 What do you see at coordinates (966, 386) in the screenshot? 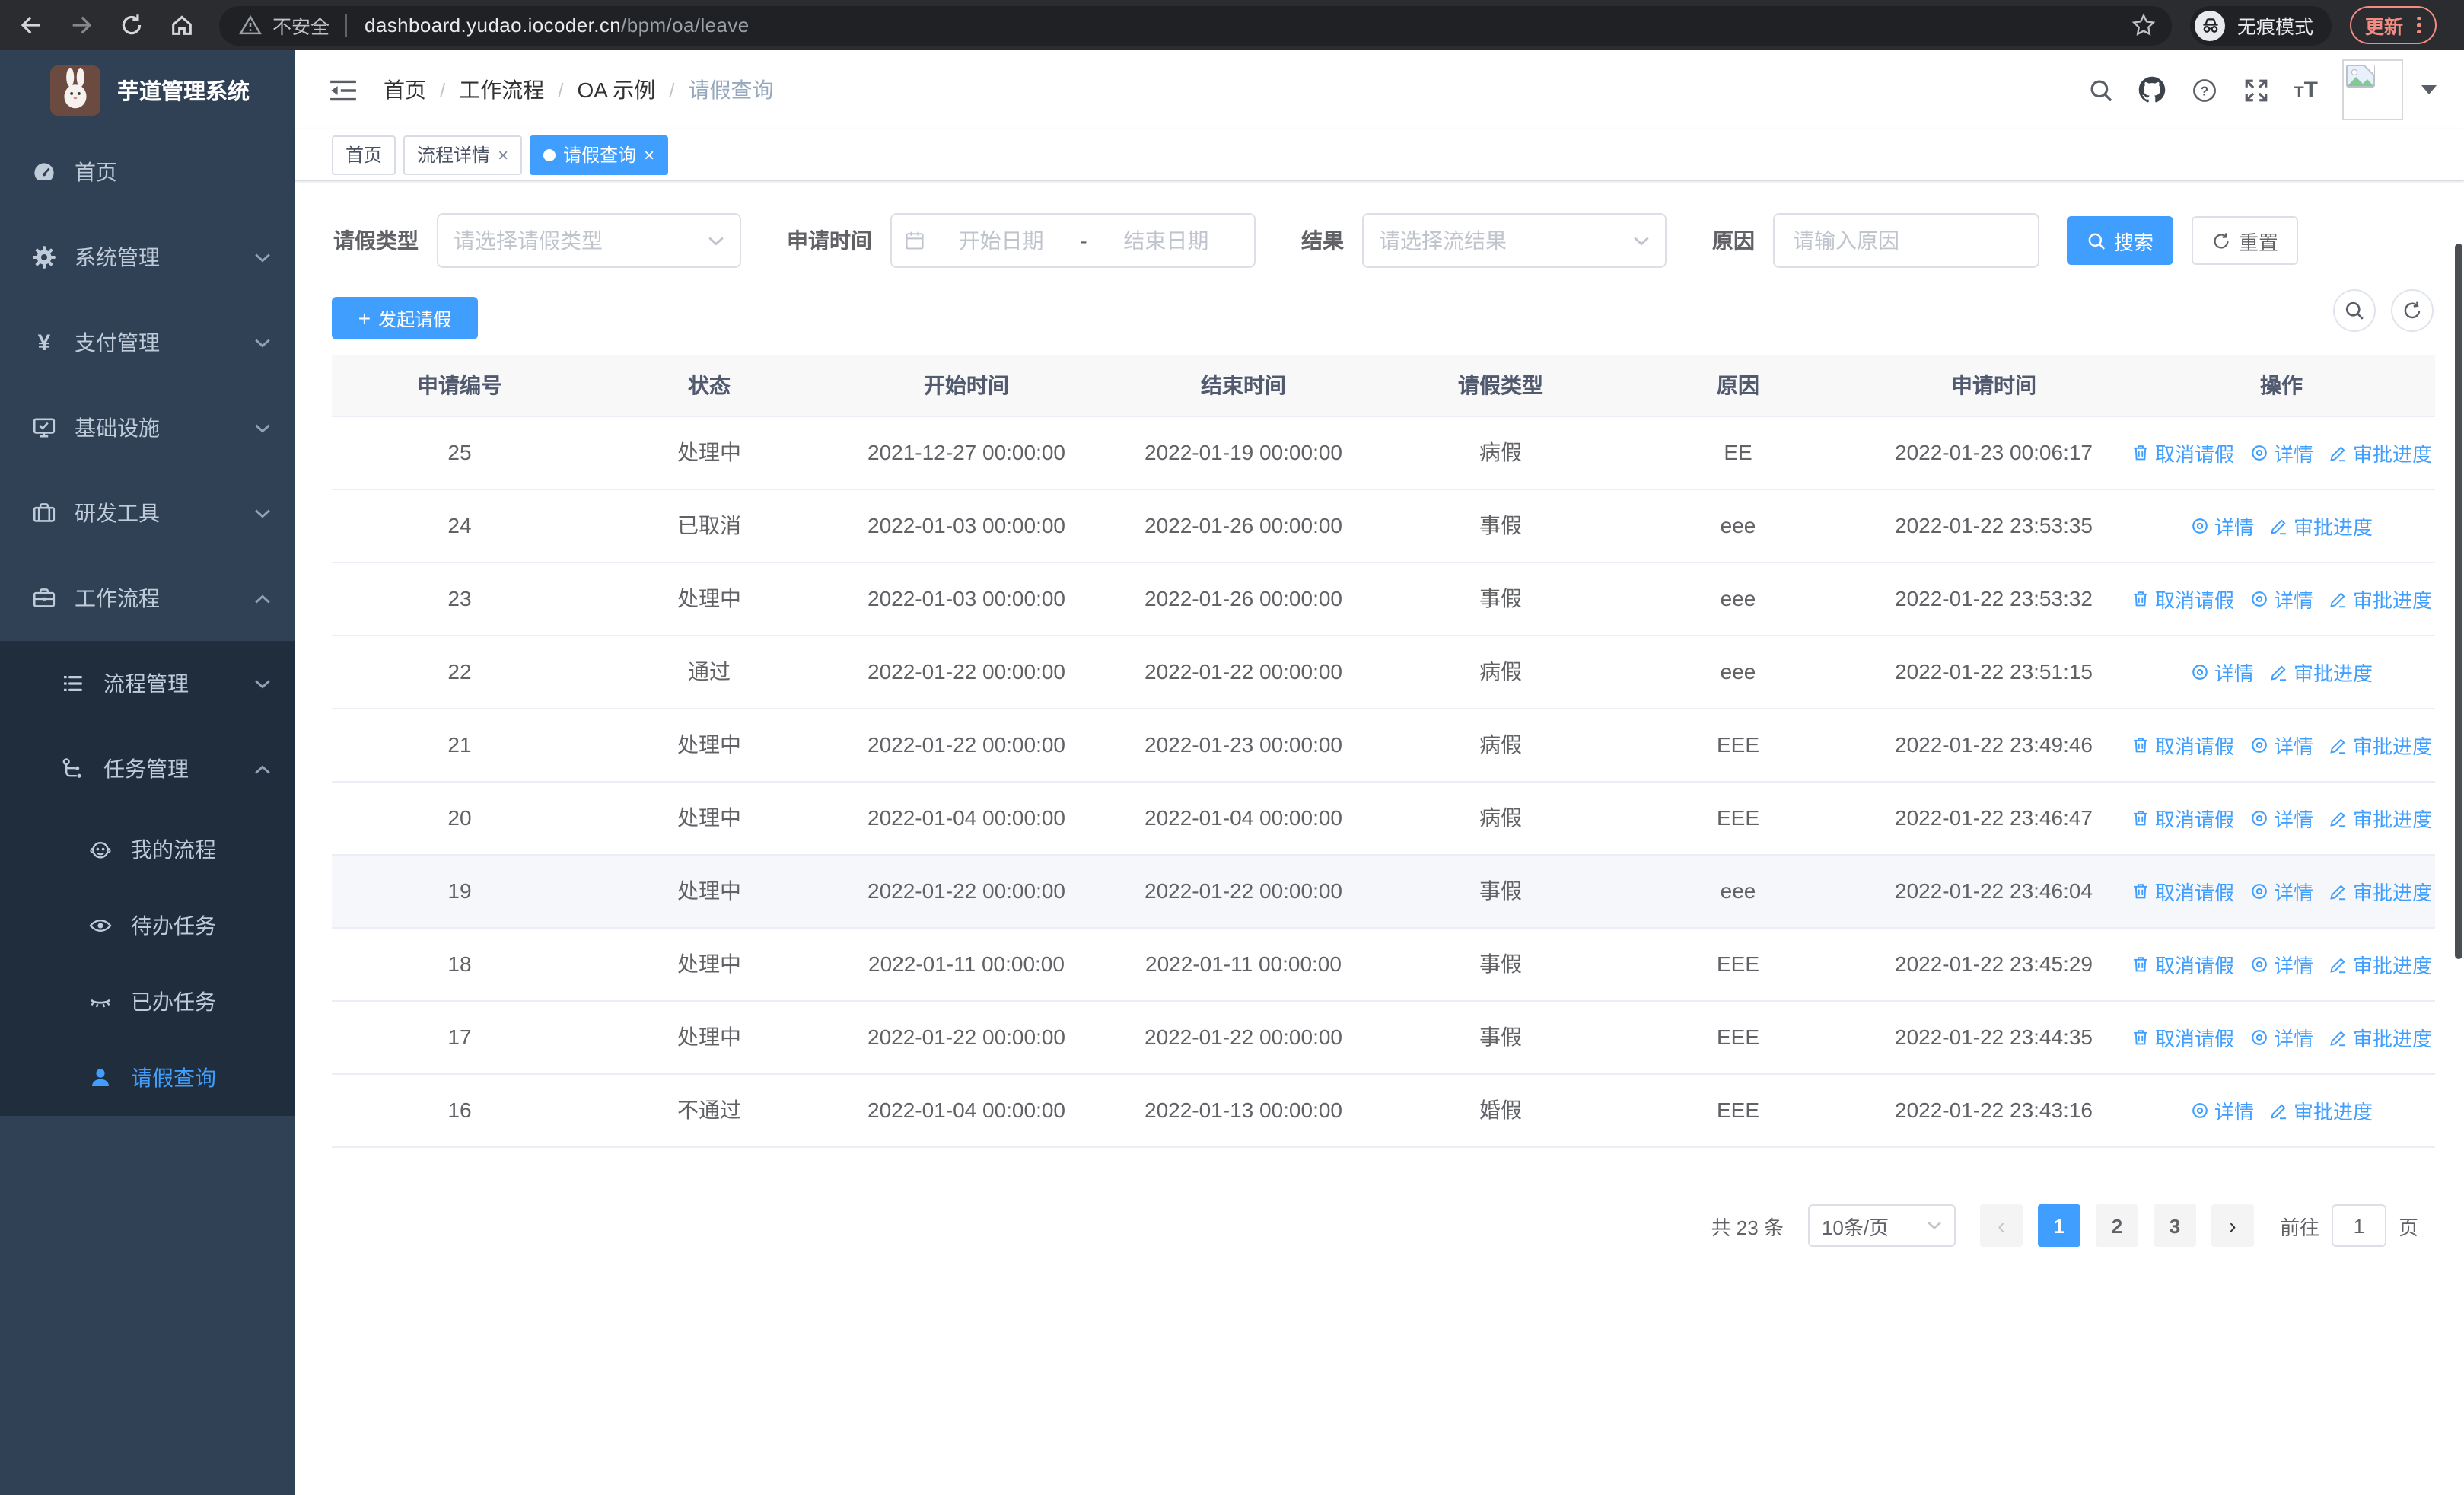
I see `col-start-time: 开始时间` at bounding box center [966, 386].